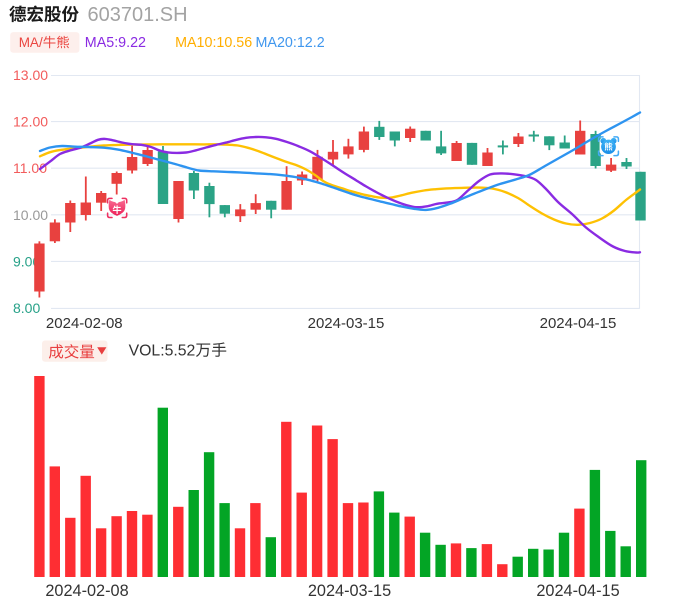 The height and width of the screenshot is (606, 686). What do you see at coordinates (290, 43) in the screenshot?
I see `svg-text: MA20:12.2` at bounding box center [290, 43].